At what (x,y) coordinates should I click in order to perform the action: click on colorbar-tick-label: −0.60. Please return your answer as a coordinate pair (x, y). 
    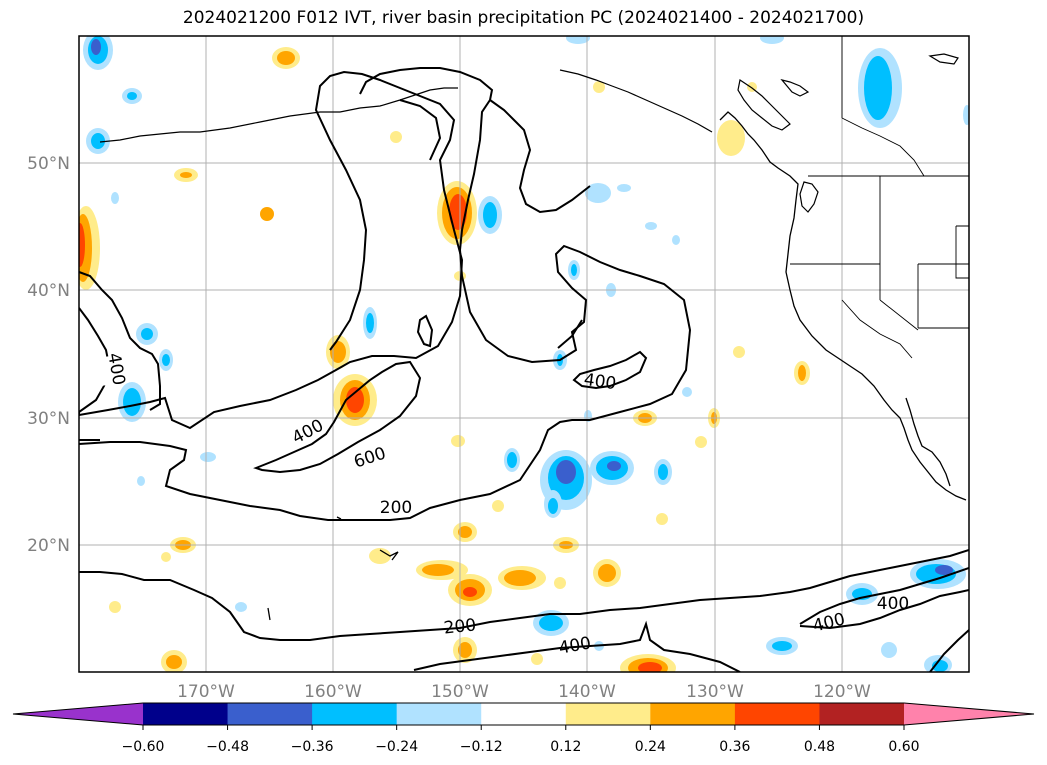
    Looking at the image, I should click on (143, 747).